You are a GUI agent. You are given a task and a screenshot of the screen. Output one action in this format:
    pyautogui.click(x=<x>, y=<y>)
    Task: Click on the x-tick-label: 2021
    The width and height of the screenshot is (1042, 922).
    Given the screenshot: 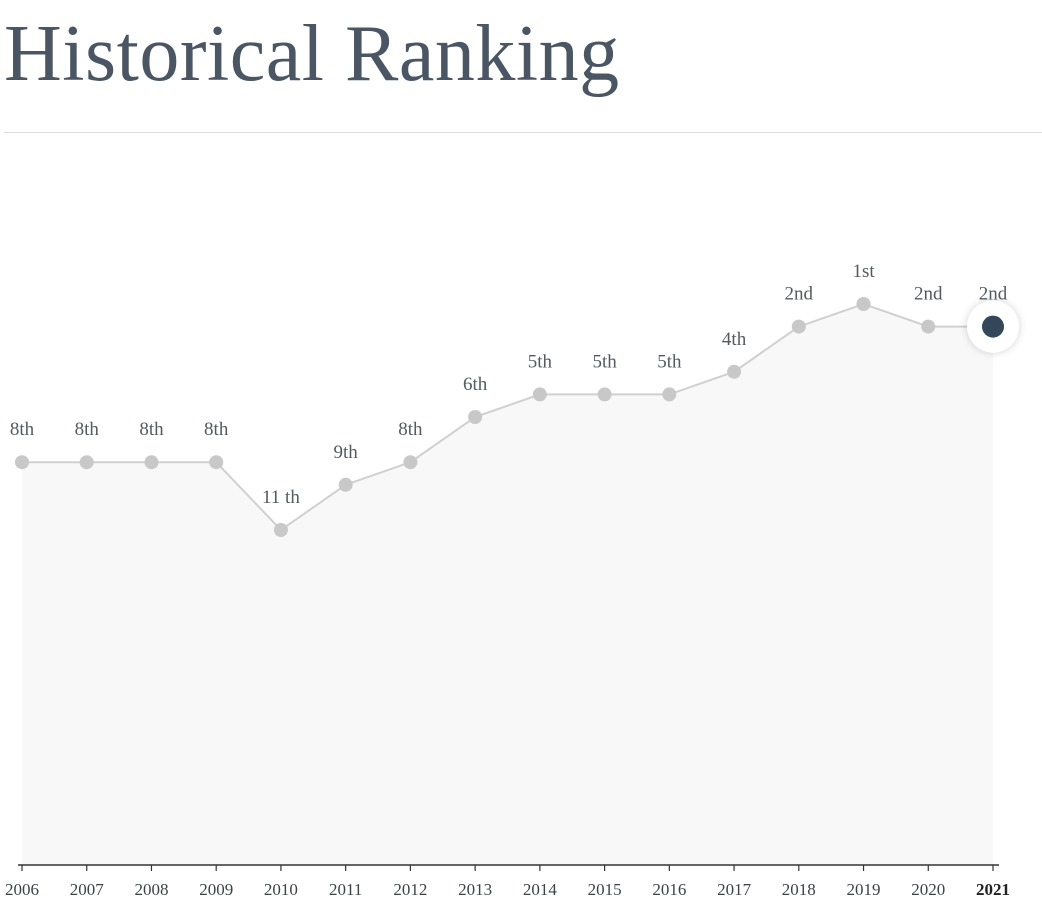 What is the action you would take?
    pyautogui.click(x=993, y=889)
    